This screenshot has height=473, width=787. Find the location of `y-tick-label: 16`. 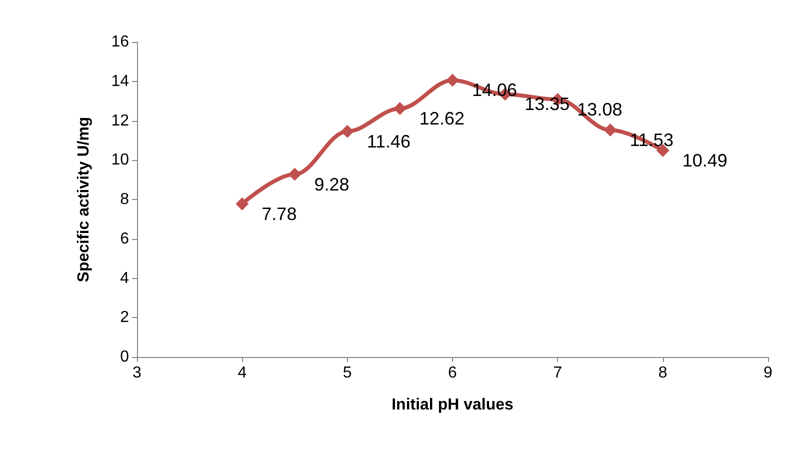

y-tick-label: 16 is located at coordinates (120, 42).